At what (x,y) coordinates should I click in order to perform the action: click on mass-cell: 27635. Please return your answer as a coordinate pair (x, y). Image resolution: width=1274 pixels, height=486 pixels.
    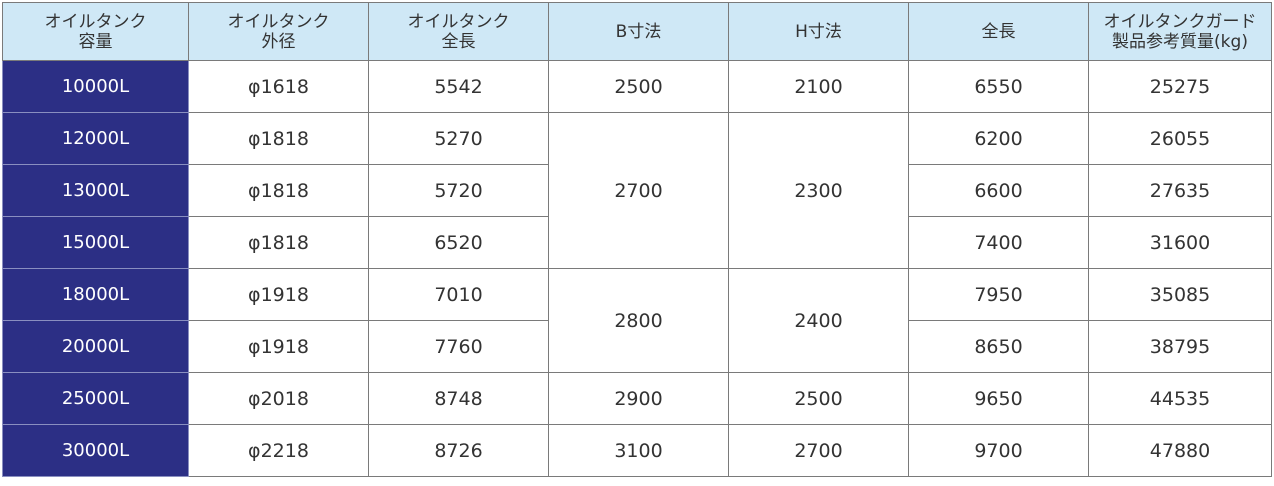
    Looking at the image, I should click on (1180, 190).